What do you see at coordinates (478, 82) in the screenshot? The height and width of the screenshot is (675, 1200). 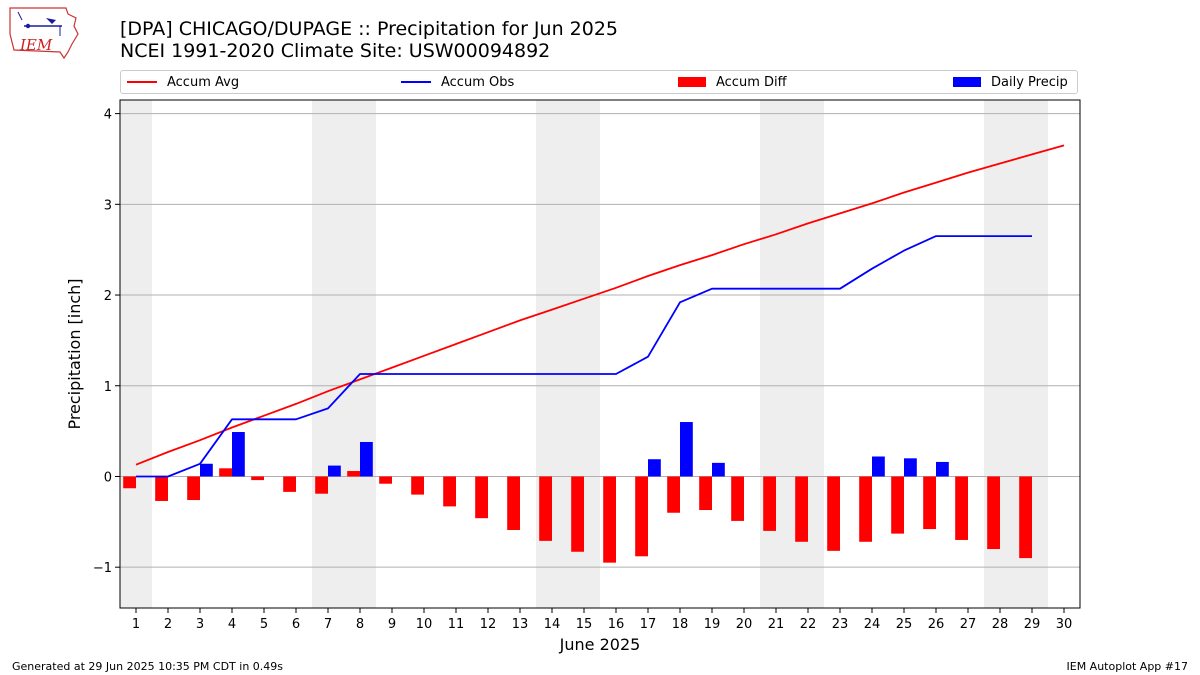 I see `legend-label-accum-obs: Accum Obs` at bounding box center [478, 82].